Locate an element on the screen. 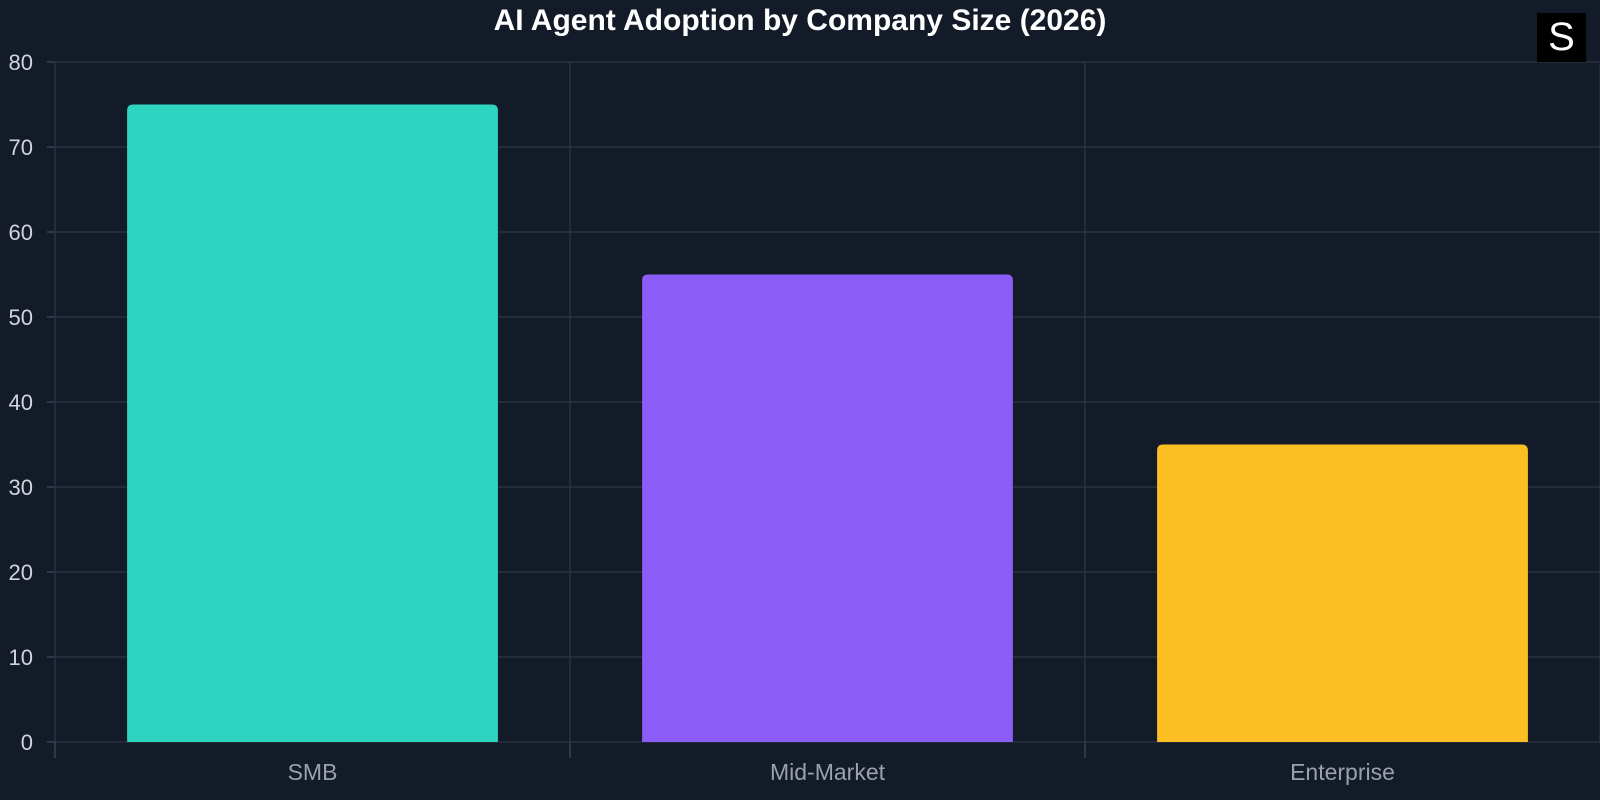 The width and height of the screenshot is (1600, 800). logo-badge: S is located at coordinates (1561, 37).